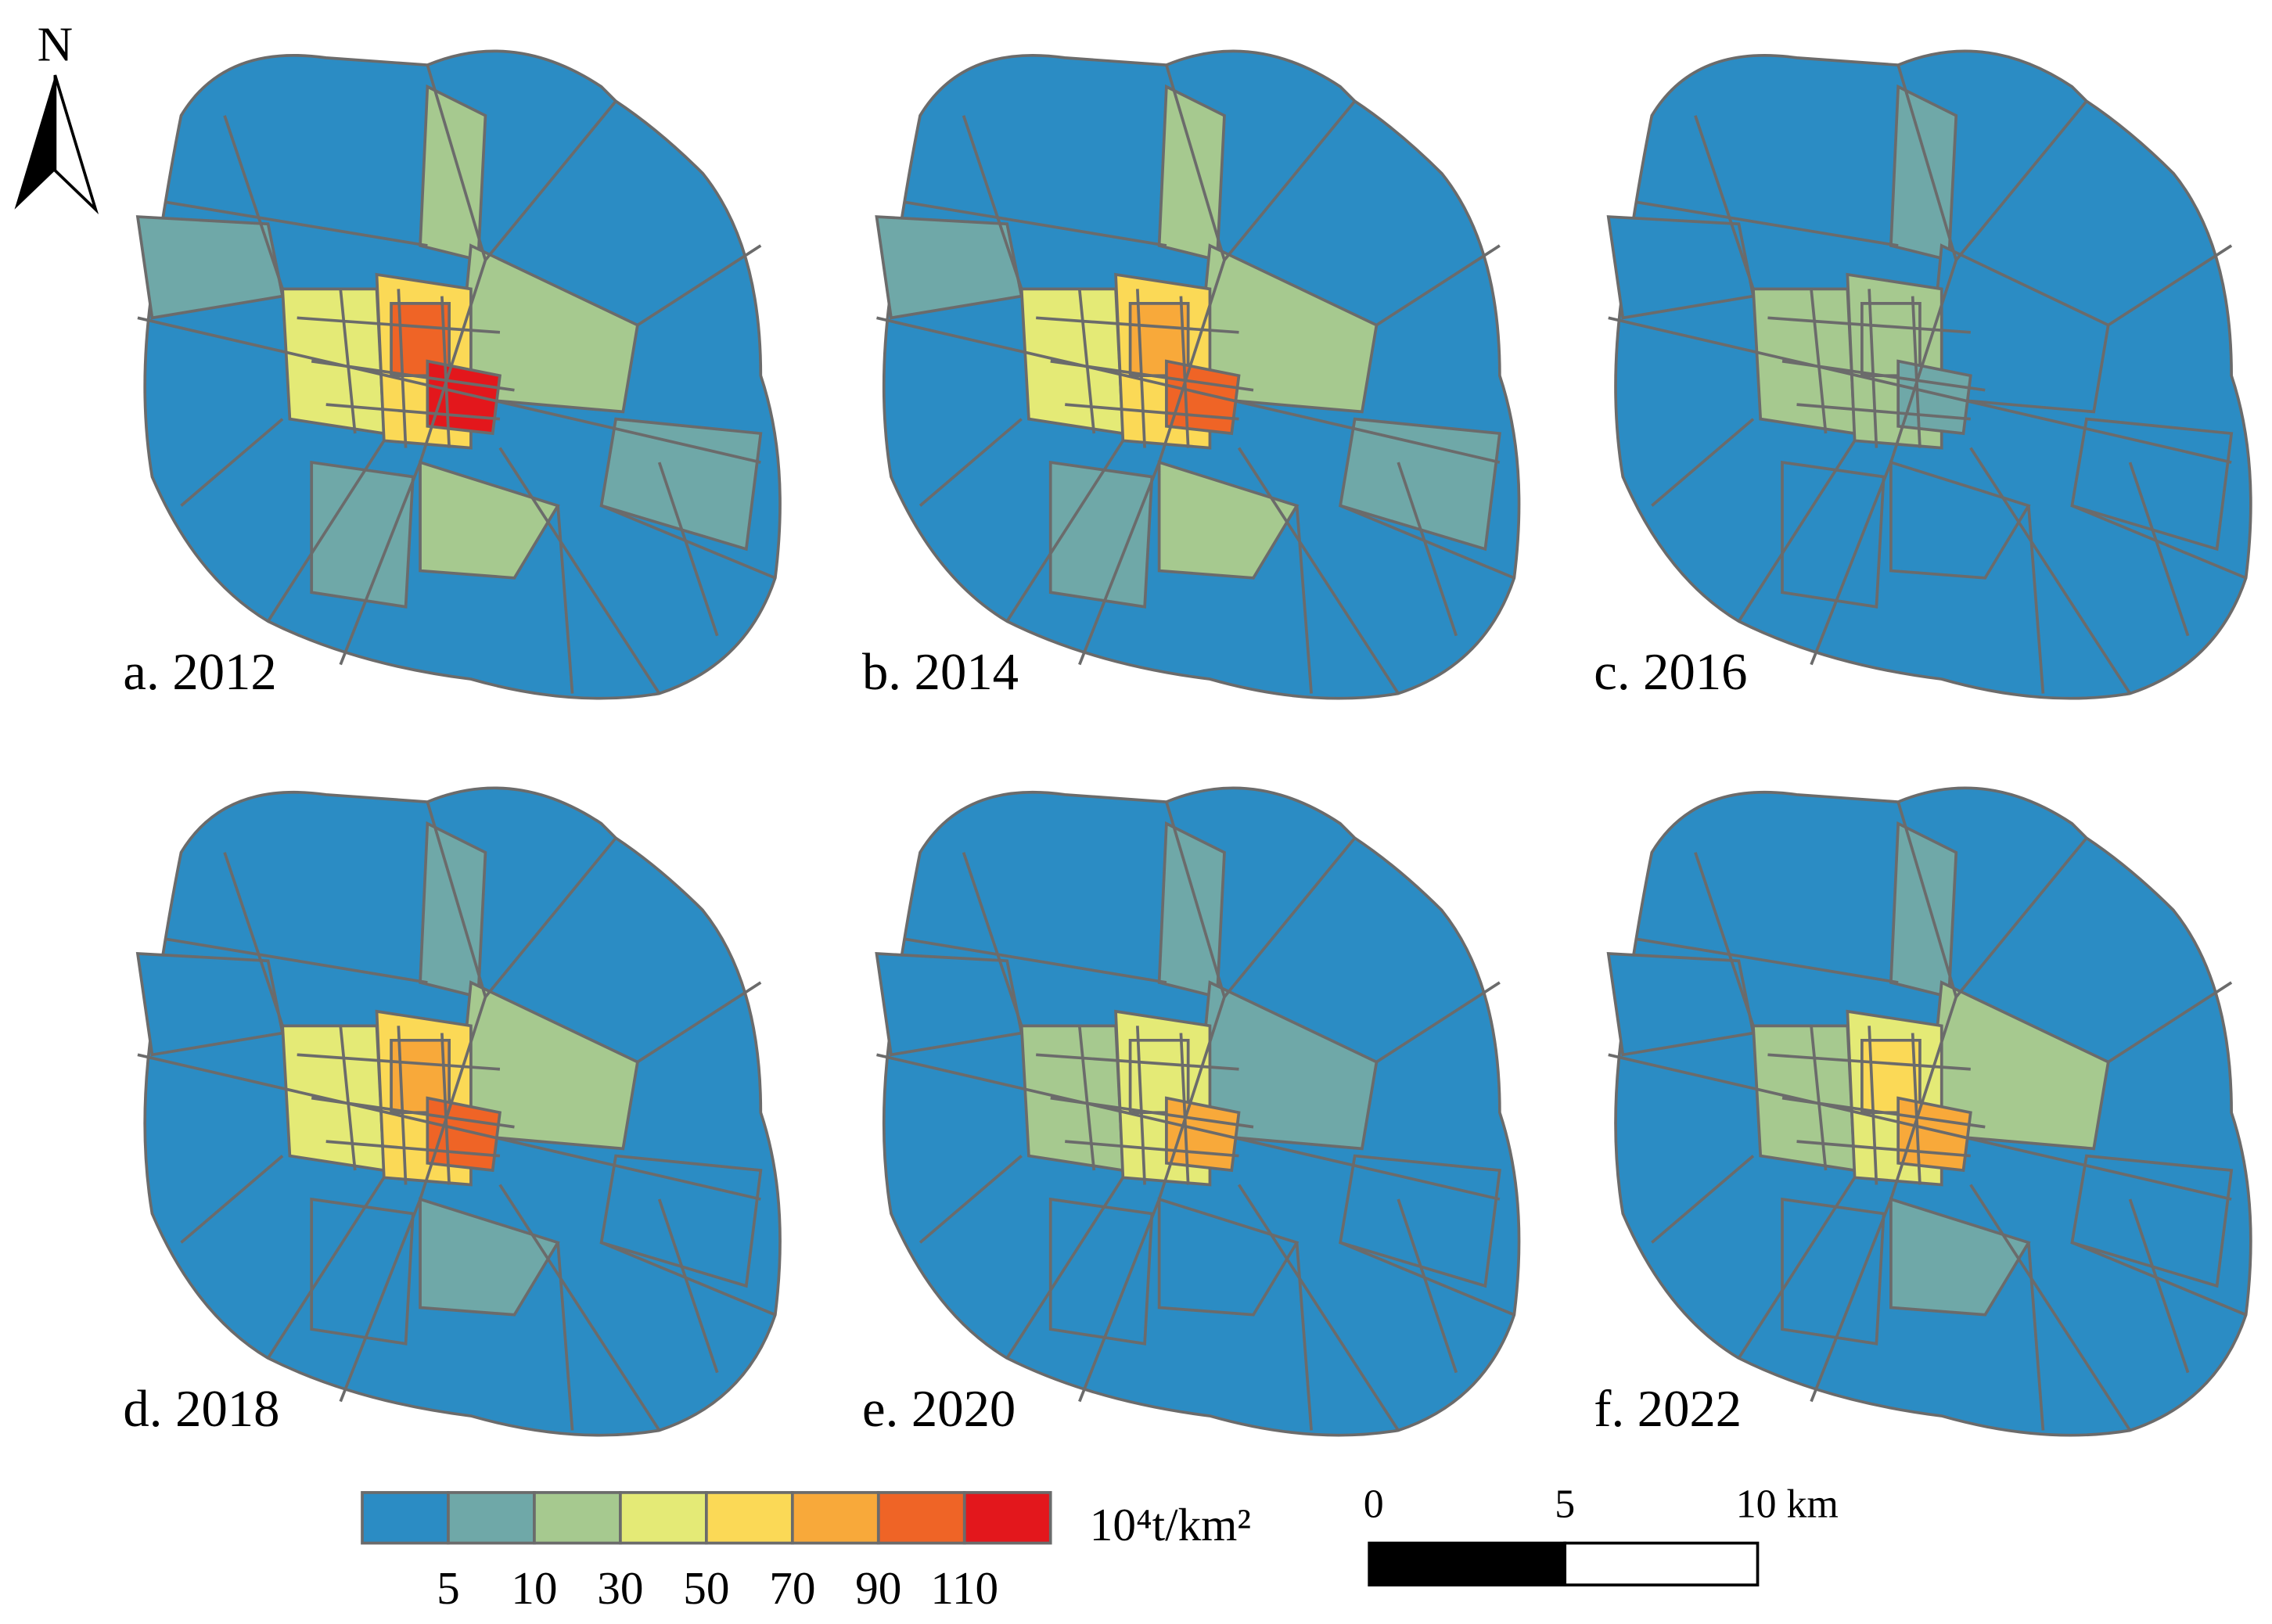 The height and width of the screenshot is (1624, 2272). What do you see at coordinates (56, 44) in the screenshot?
I see `north-label: N` at bounding box center [56, 44].